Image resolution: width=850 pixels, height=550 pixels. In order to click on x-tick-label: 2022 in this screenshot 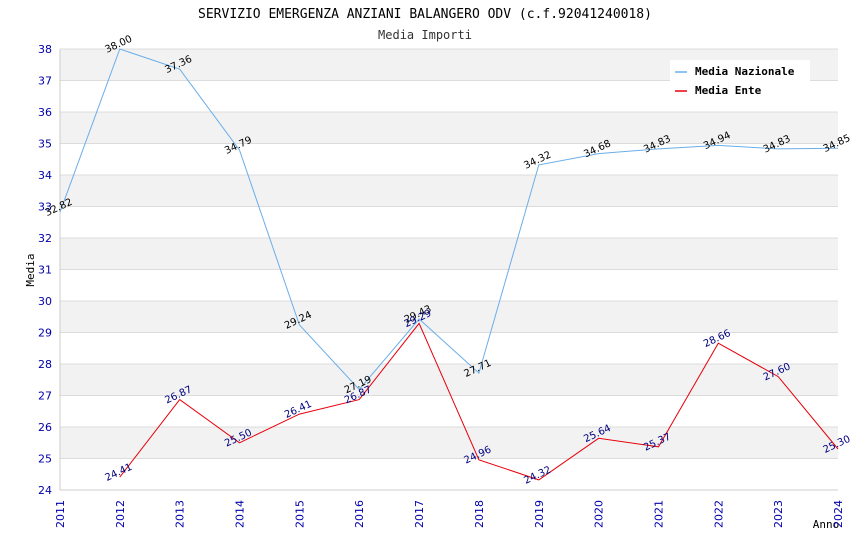, I will do `click(718, 514)`.